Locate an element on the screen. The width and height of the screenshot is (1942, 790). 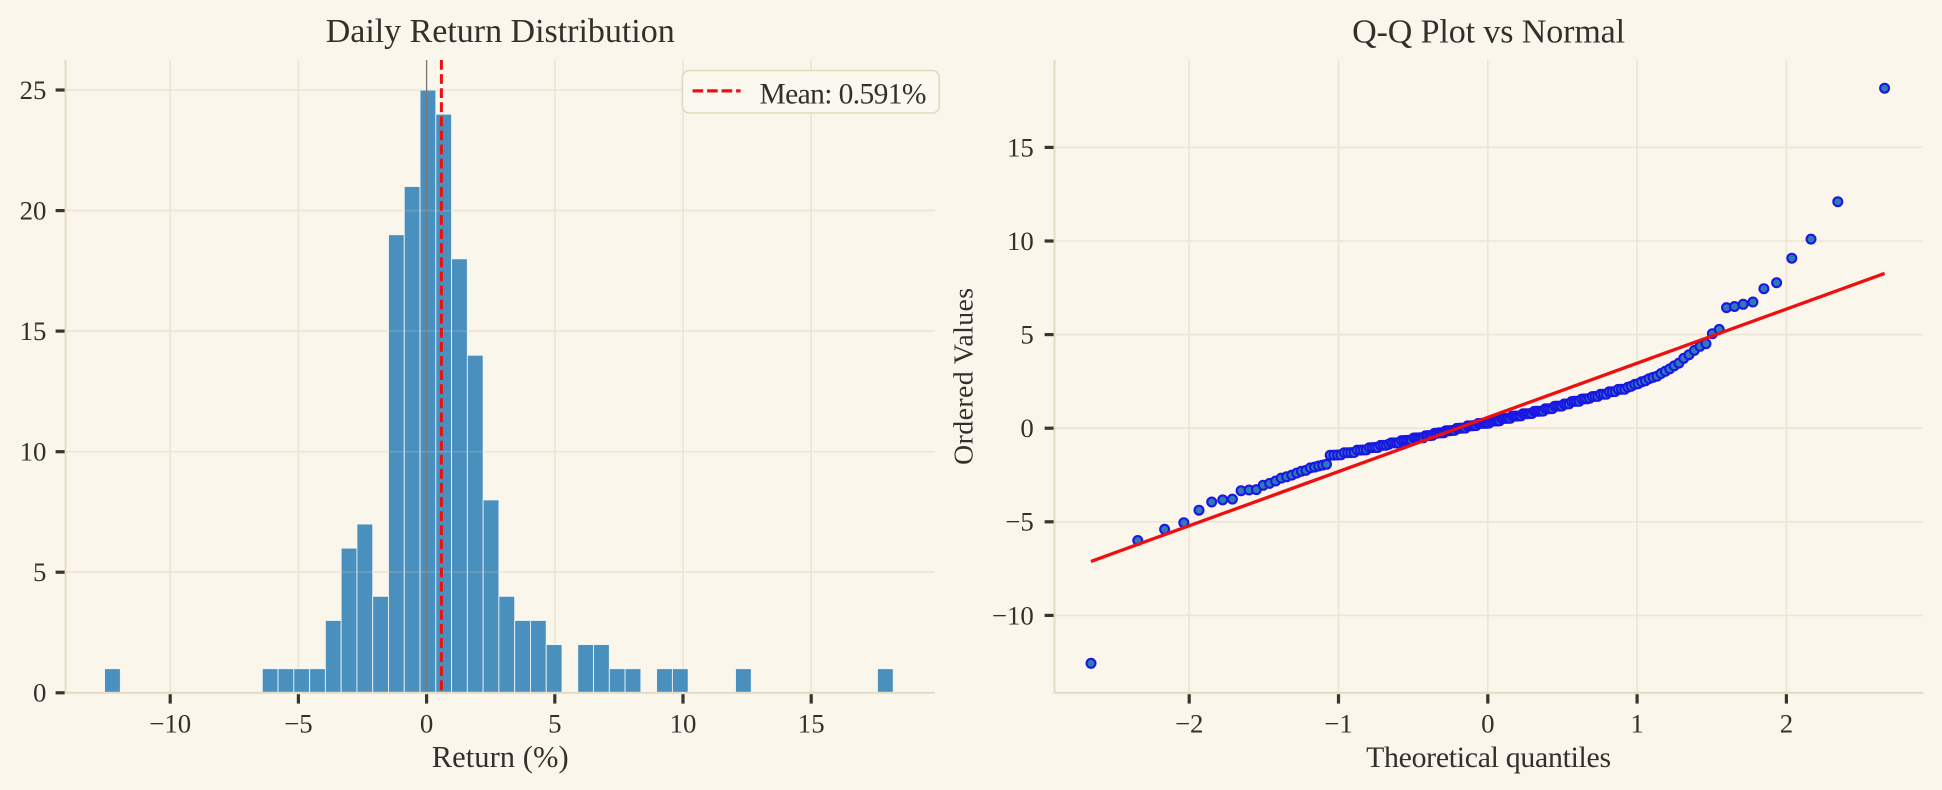
svg-text: 1 is located at coordinates (1636, 724).